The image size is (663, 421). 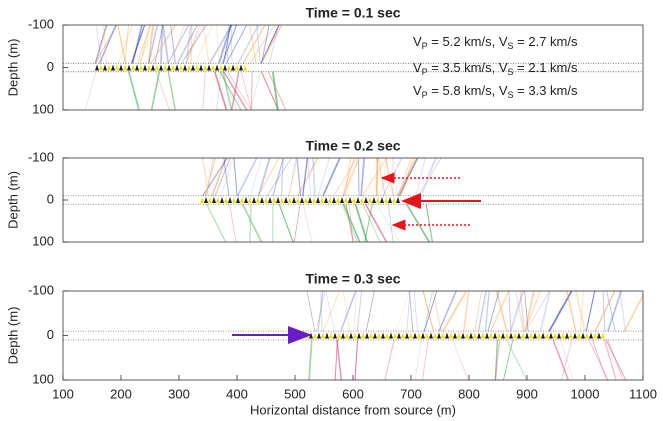 I want to click on chart-title: Time = 0.1 sec, so click(x=352, y=13).